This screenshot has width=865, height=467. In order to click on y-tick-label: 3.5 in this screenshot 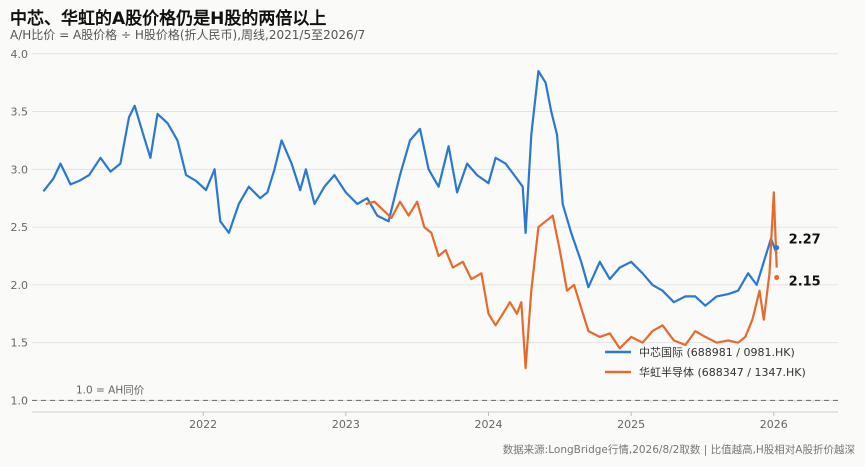, I will do `click(20, 112)`.